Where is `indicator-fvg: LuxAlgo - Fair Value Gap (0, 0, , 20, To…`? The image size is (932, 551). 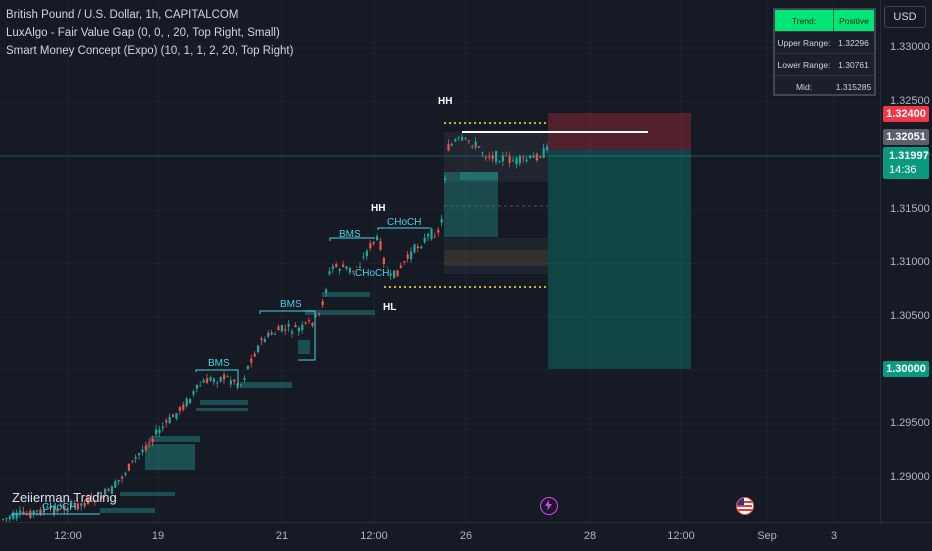
indicator-fvg: LuxAlgo - Fair Value Gap (0, 0, , 20, To… is located at coordinates (143, 33).